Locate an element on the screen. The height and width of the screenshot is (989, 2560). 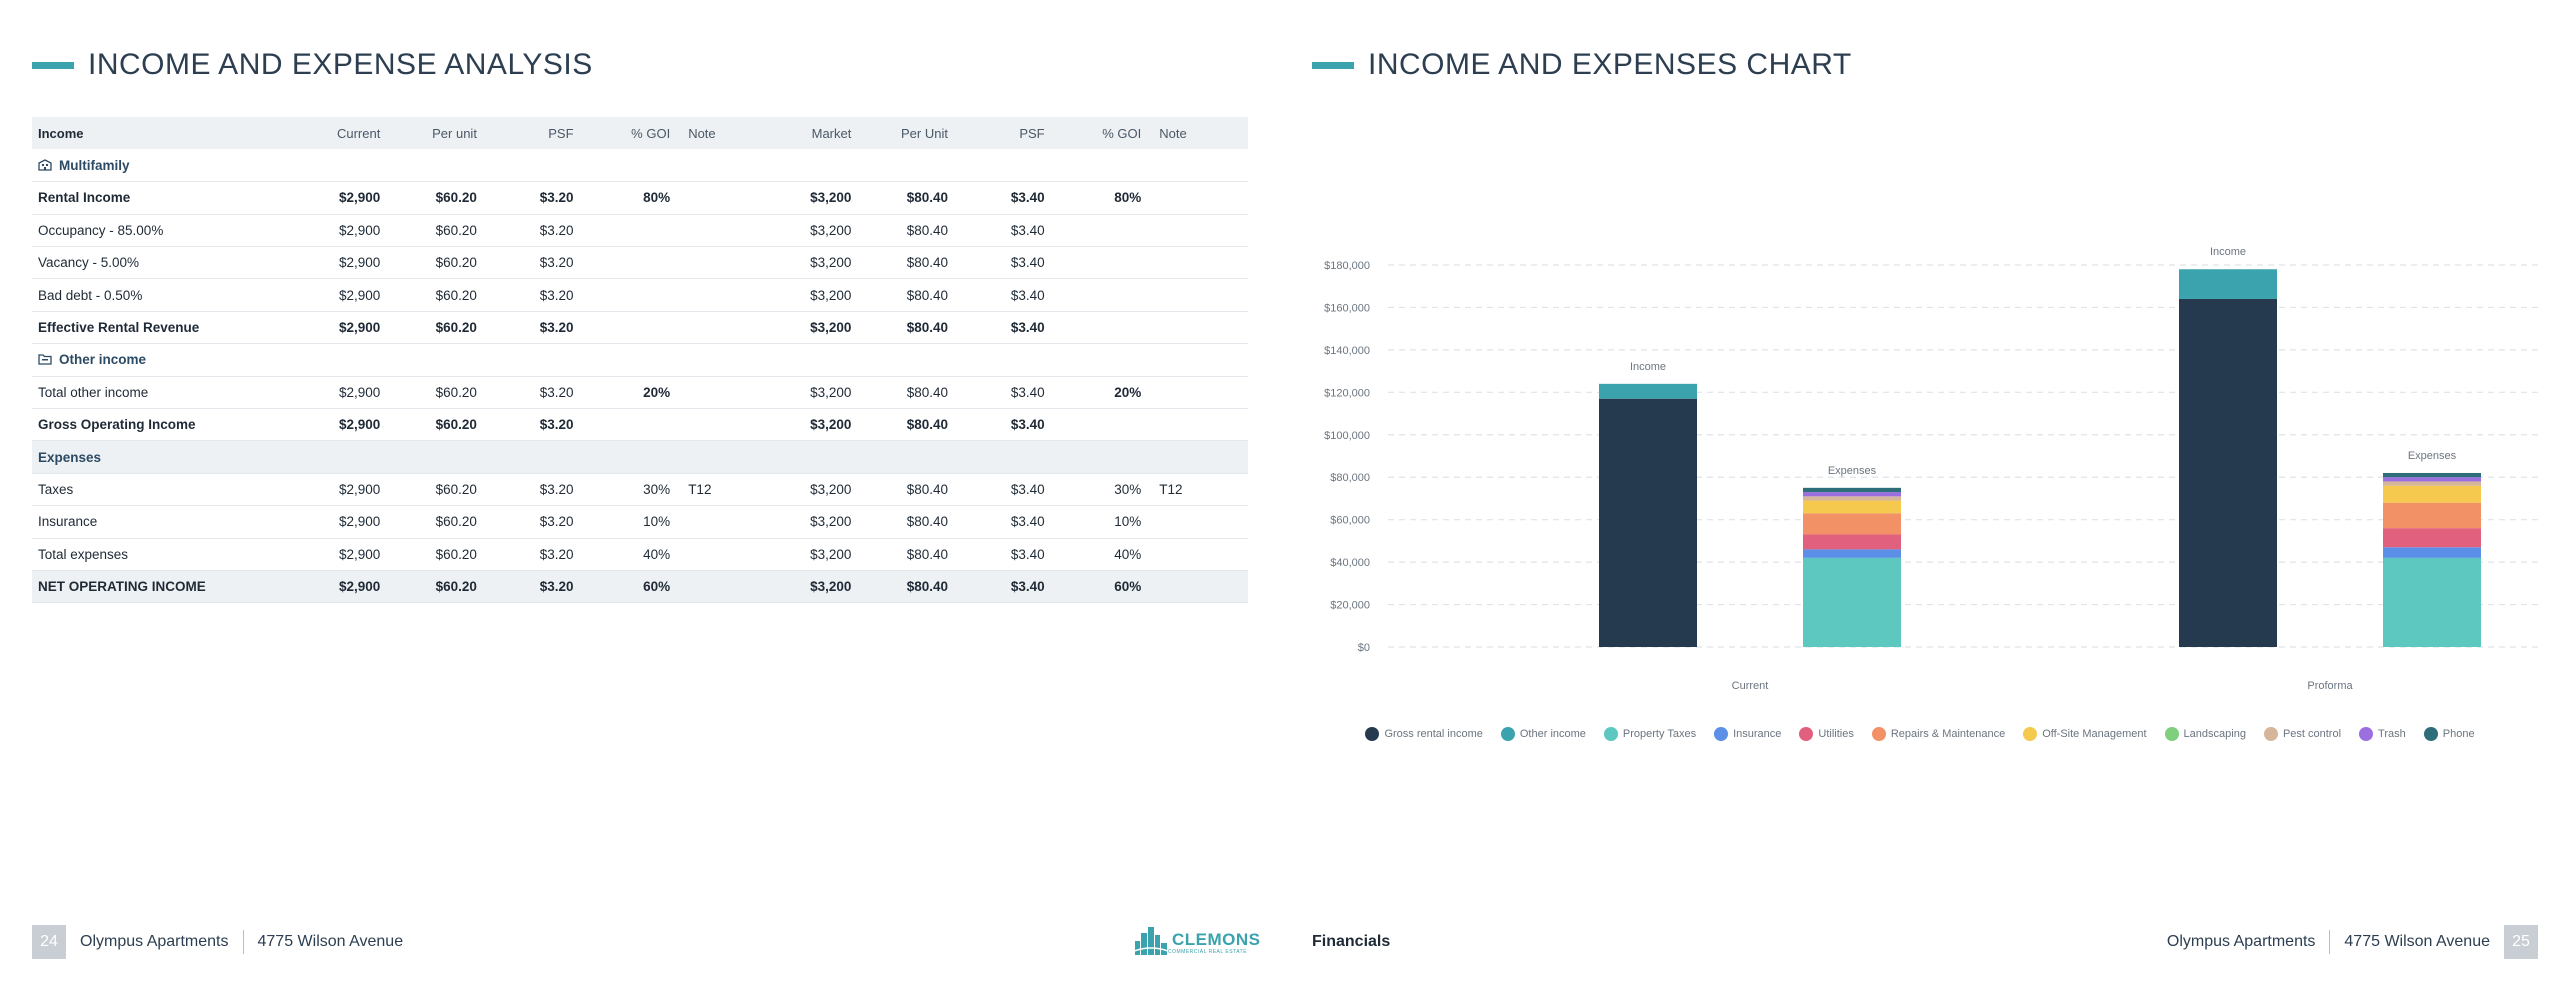
title-accent-bar is located at coordinates (1333, 65).